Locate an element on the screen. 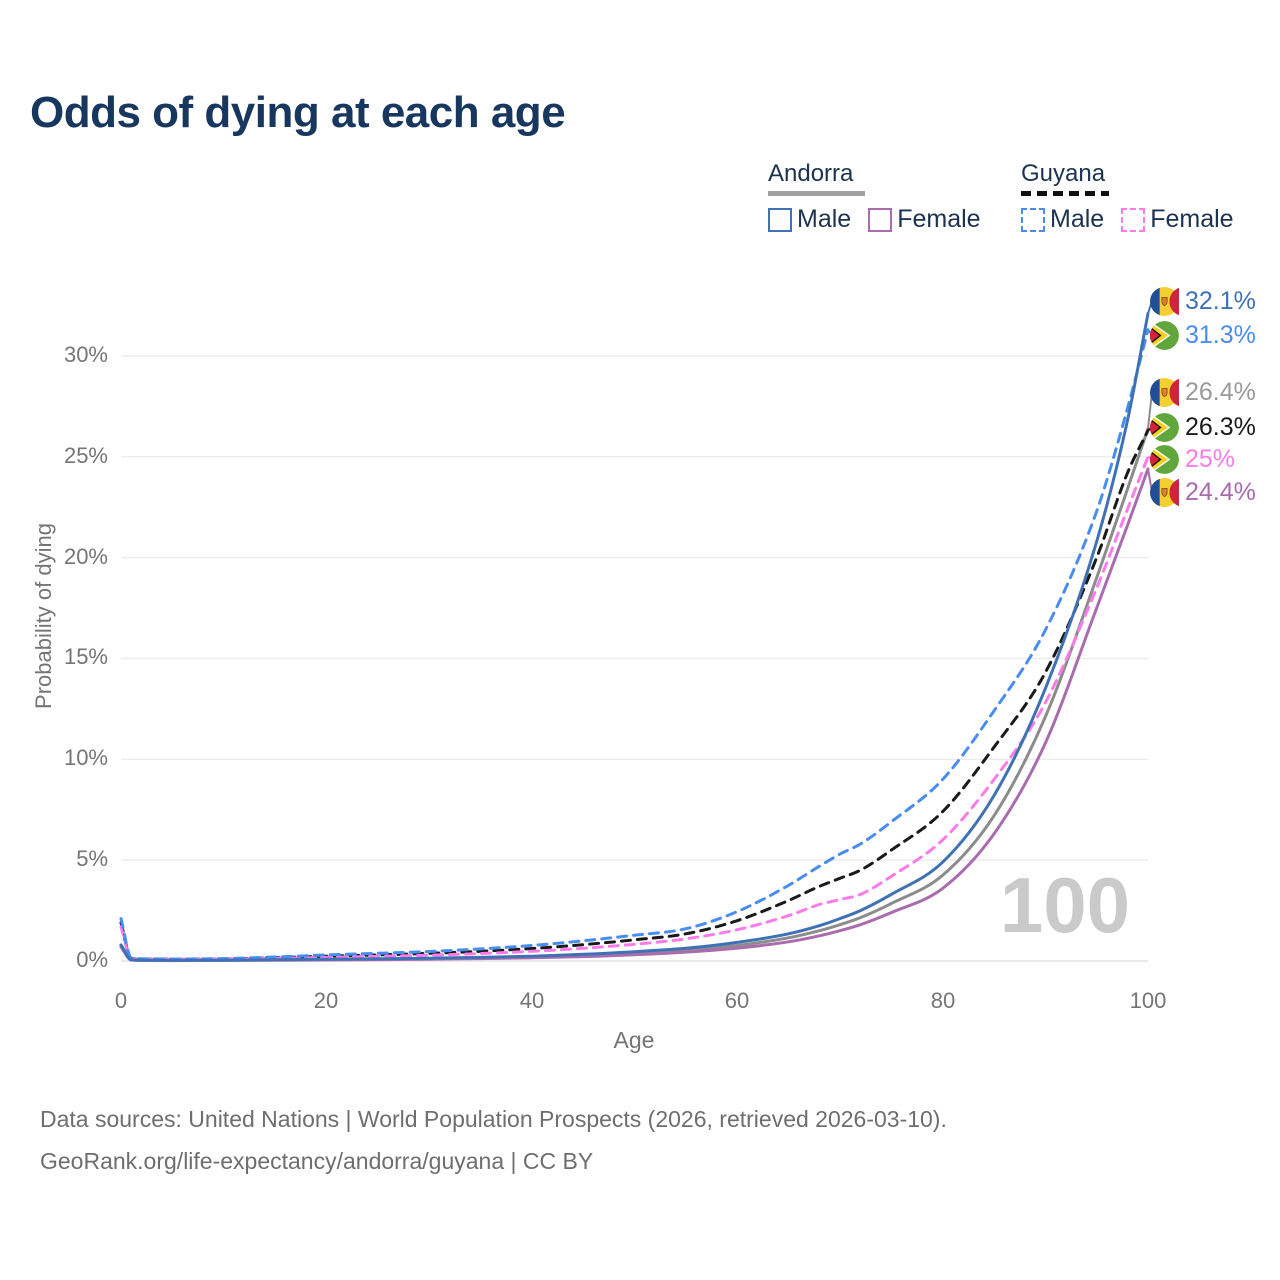 This screenshot has width=1280, height=1280. x-tick-0: 0 is located at coordinates (121, 1000).